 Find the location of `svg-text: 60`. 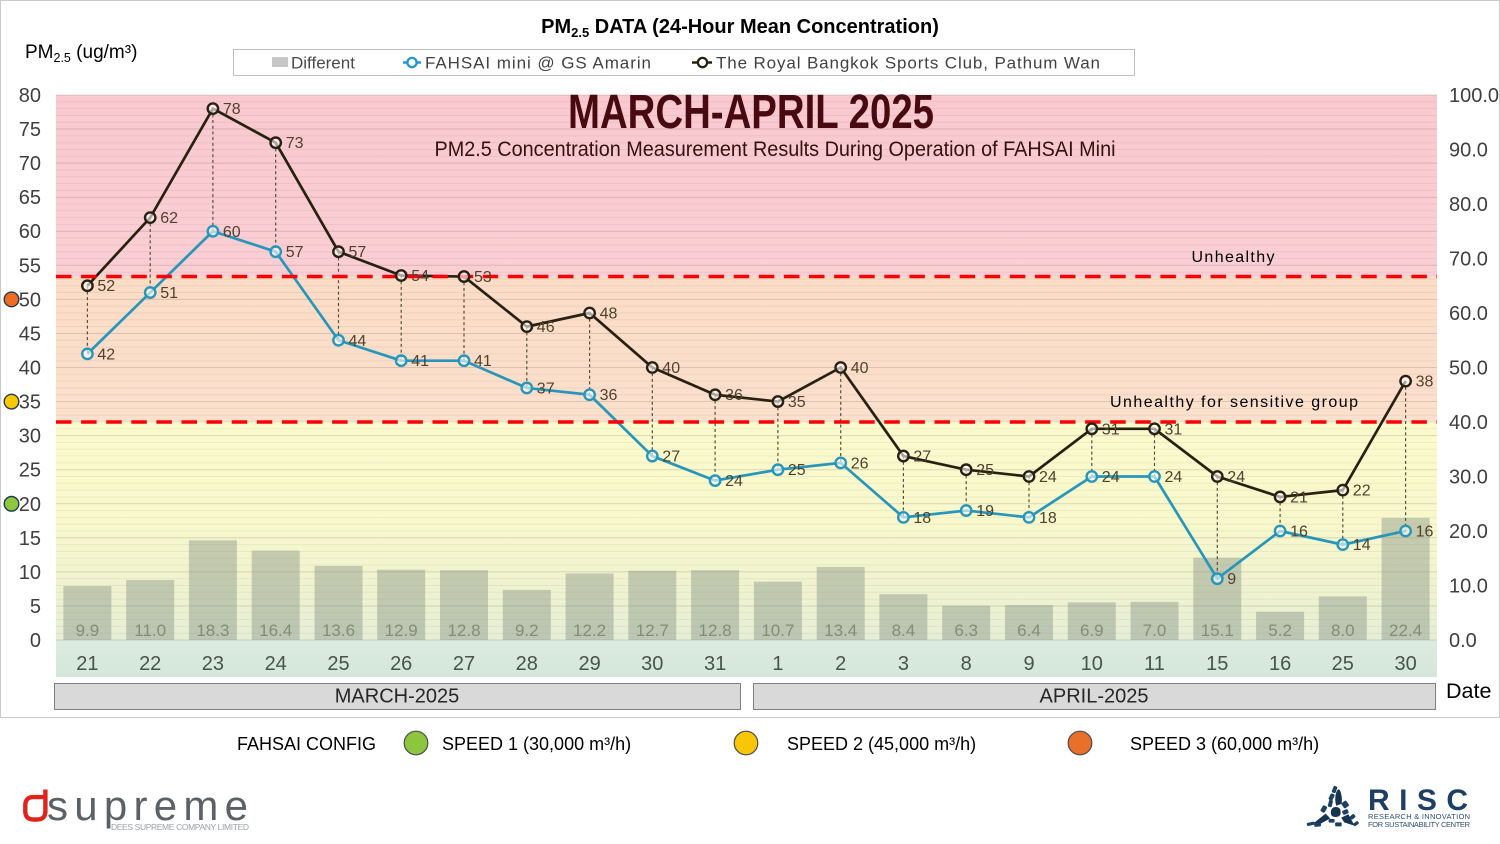

svg-text: 60 is located at coordinates (232, 232).